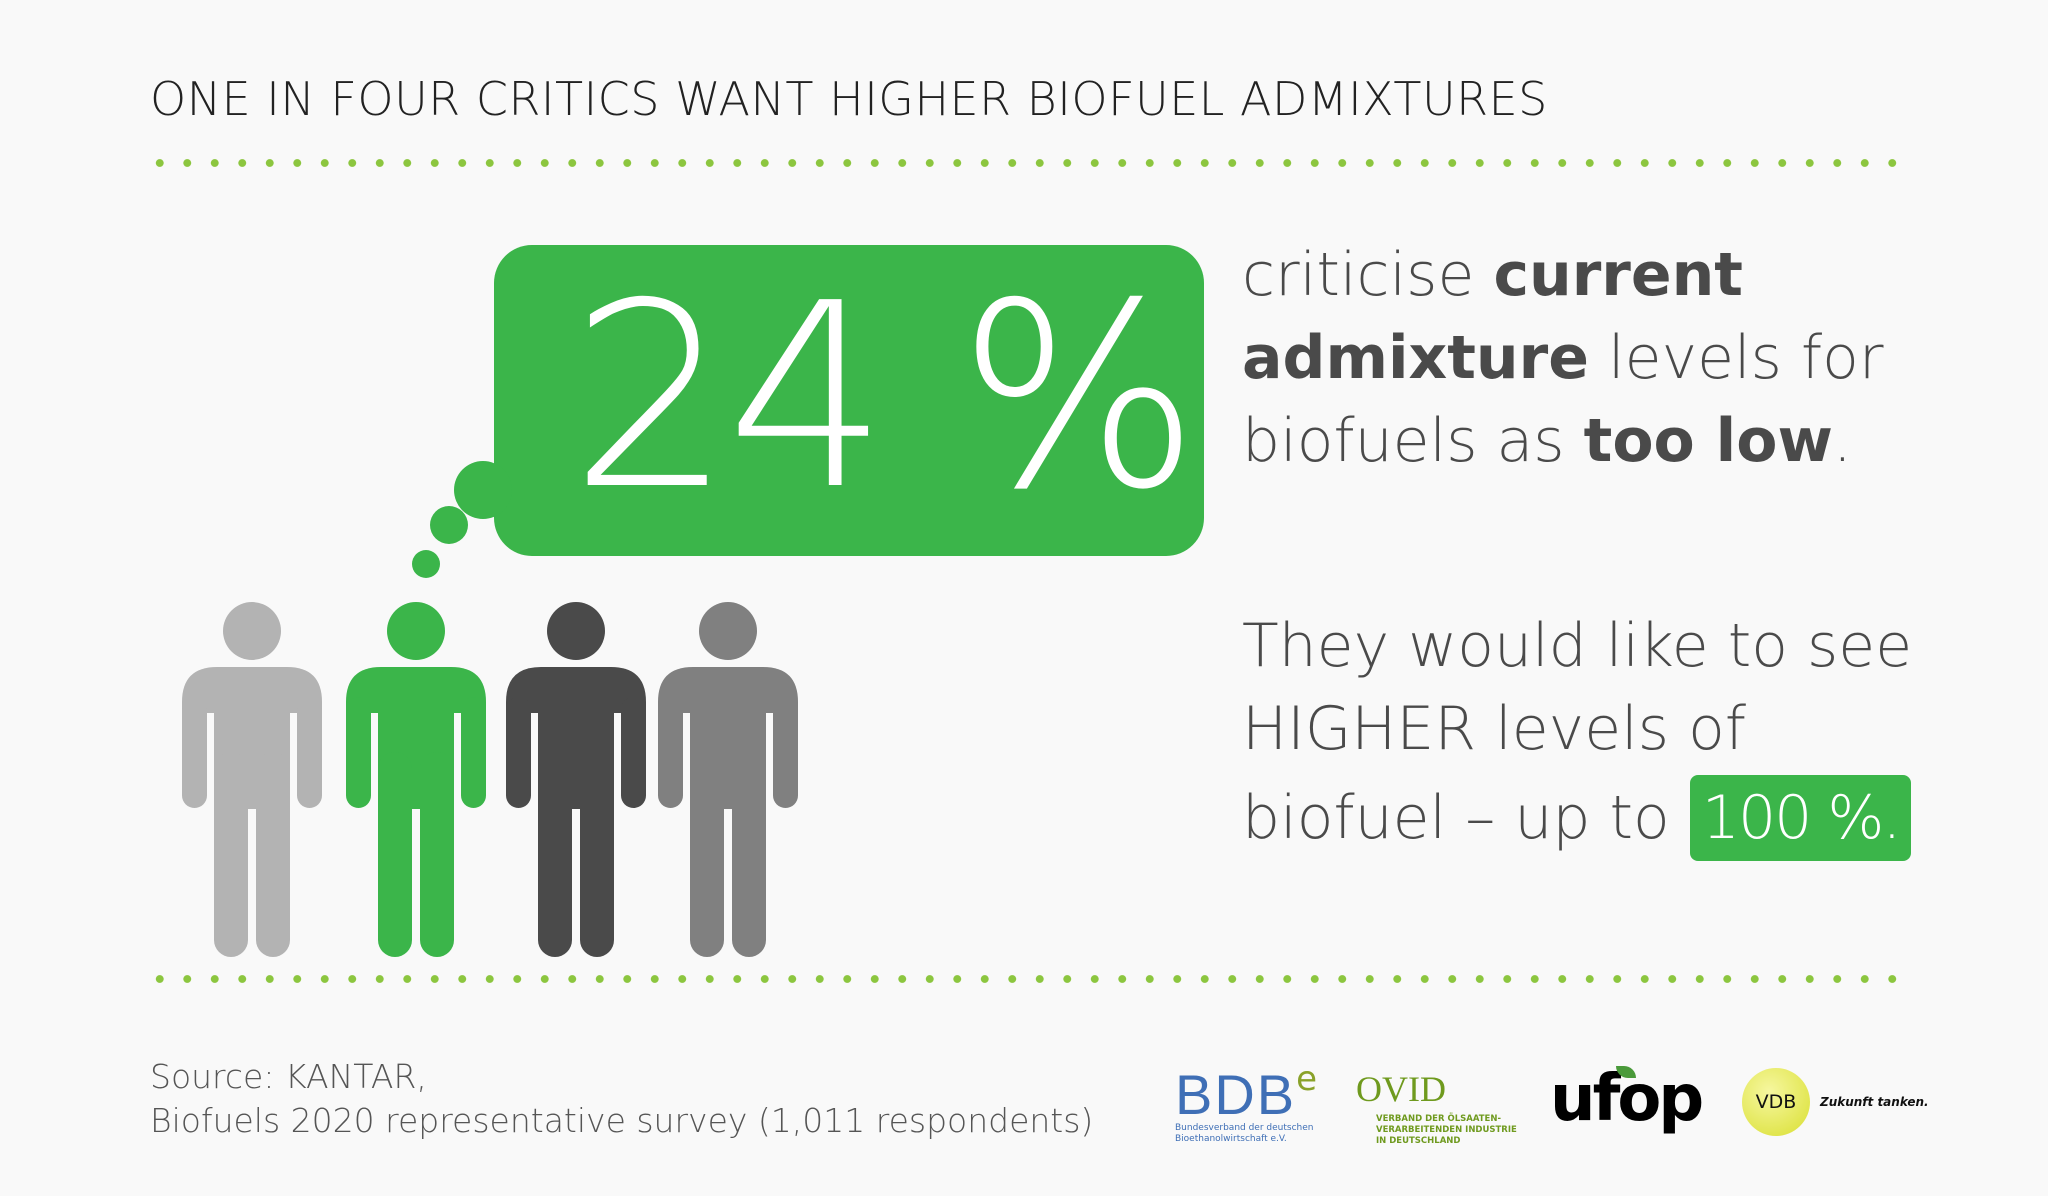  I want to click on logo-text: Bioethanolwirtschaft e.V., so click(1231, 1139).